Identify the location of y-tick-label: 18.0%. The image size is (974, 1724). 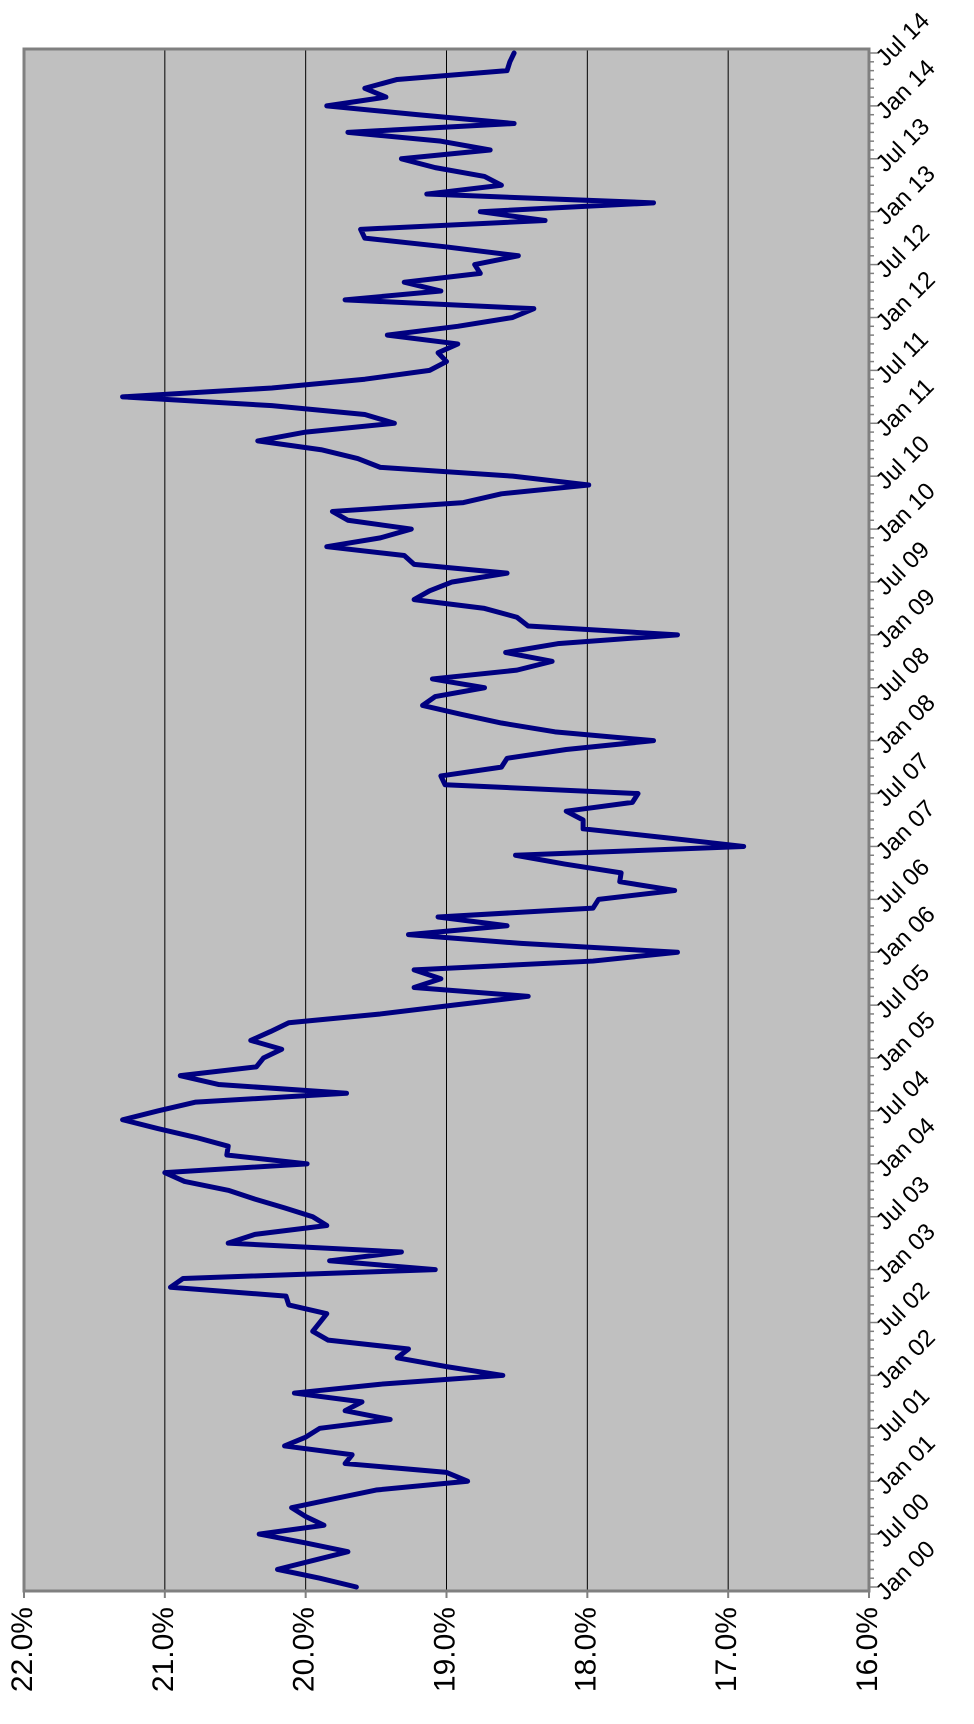
(585, 1649).